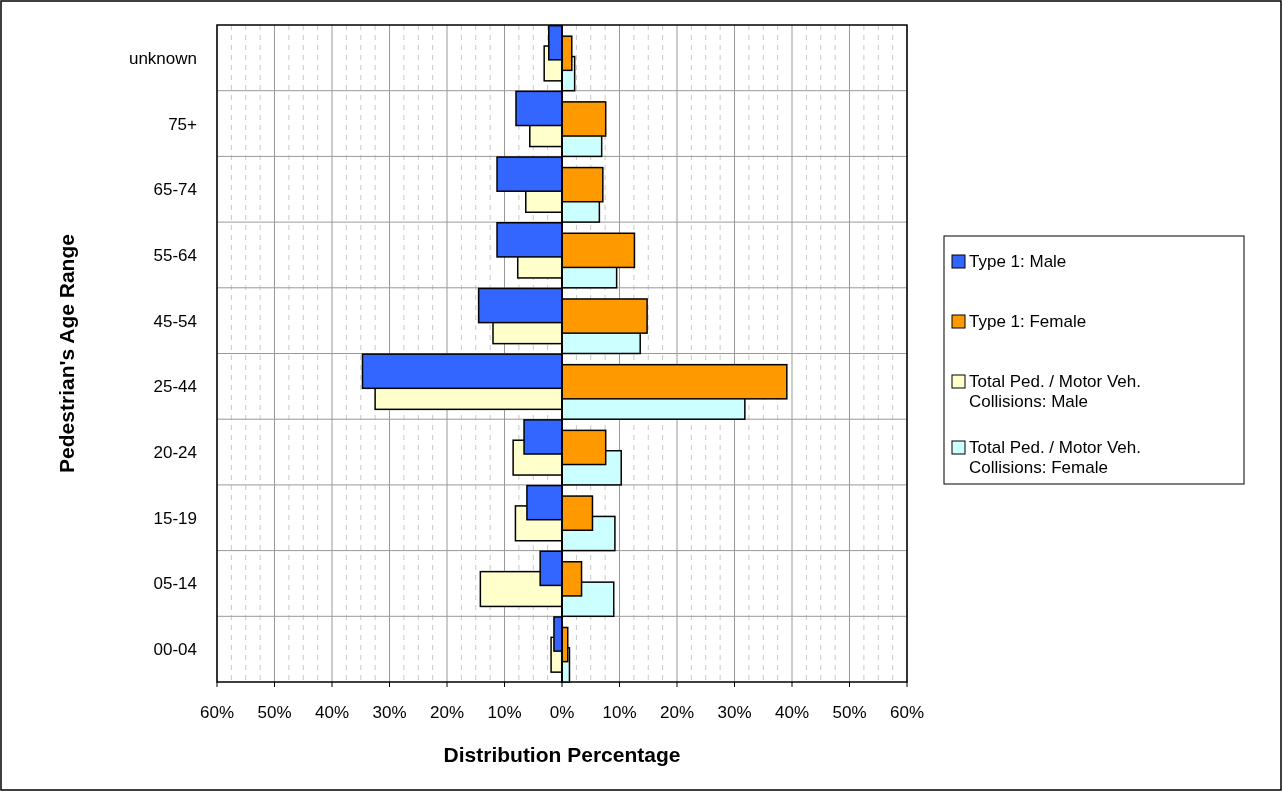  What do you see at coordinates (175, 190) in the screenshot?
I see `y-tick-label: 65-74` at bounding box center [175, 190].